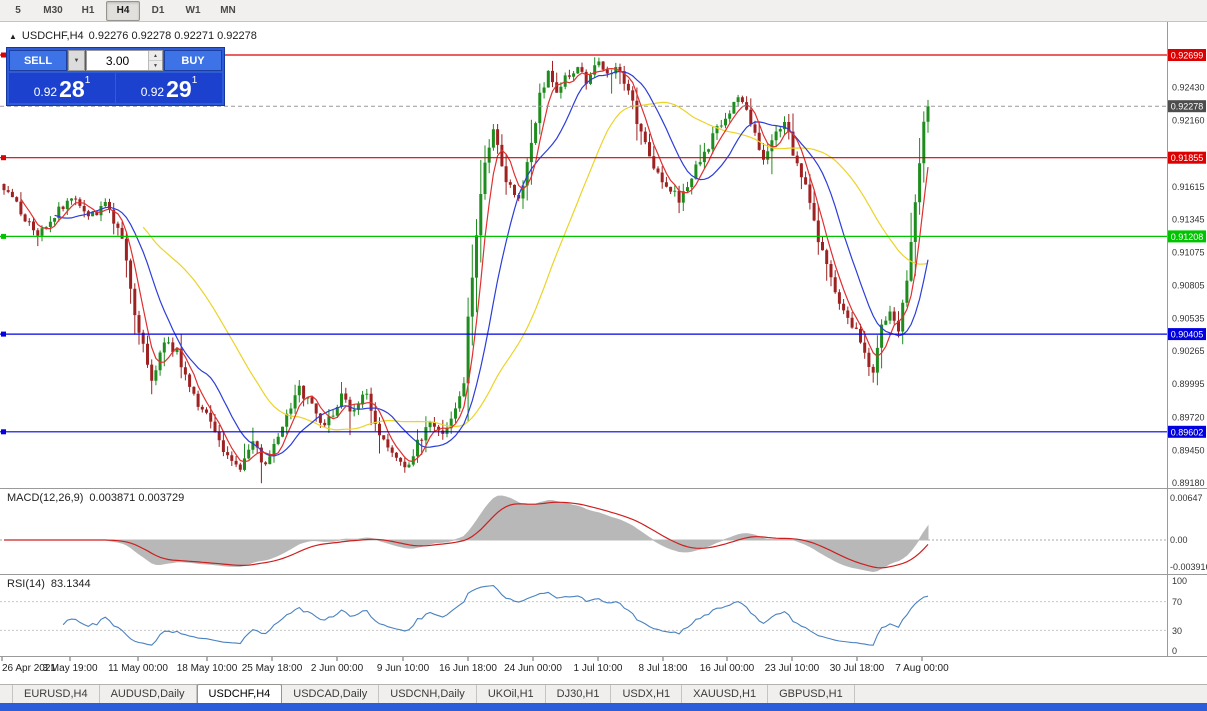  I want to click on chart-tab-USDCHF-H4: USDCHF,H4, so click(239, 693).